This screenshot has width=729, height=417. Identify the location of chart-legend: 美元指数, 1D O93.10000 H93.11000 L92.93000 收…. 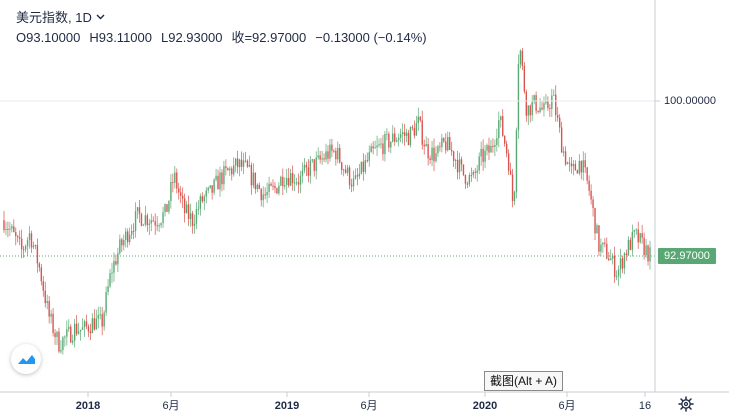
(226, 28).